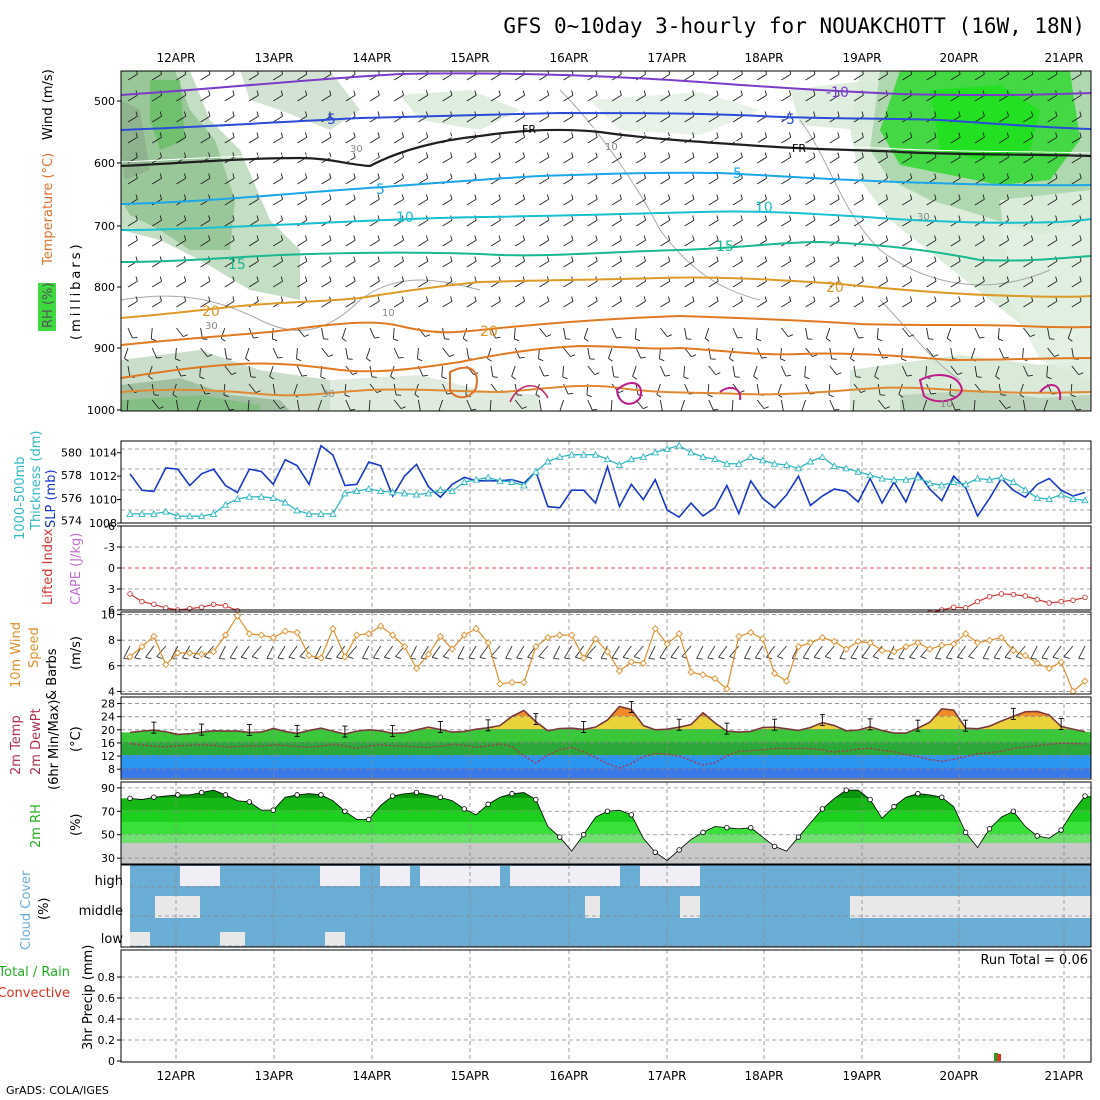 Image resolution: width=1100 pixels, height=1100 pixels. Describe the element at coordinates (595, 1008) in the screenshot. I see `precip-panel: Run Total = 0.06 0.8 0.6 0.4 0.2 0` at that location.